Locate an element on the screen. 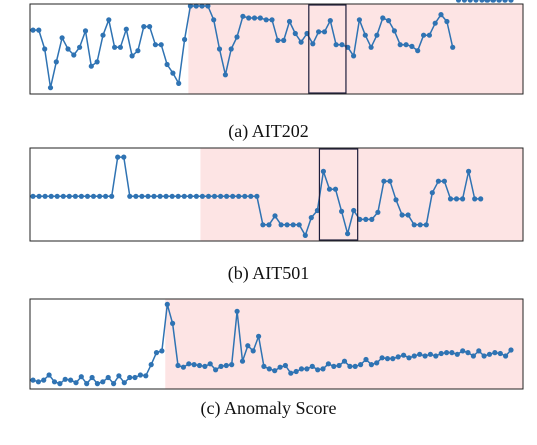  chart-c-caption: (c) Anomaly Score is located at coordinates (268, 408).